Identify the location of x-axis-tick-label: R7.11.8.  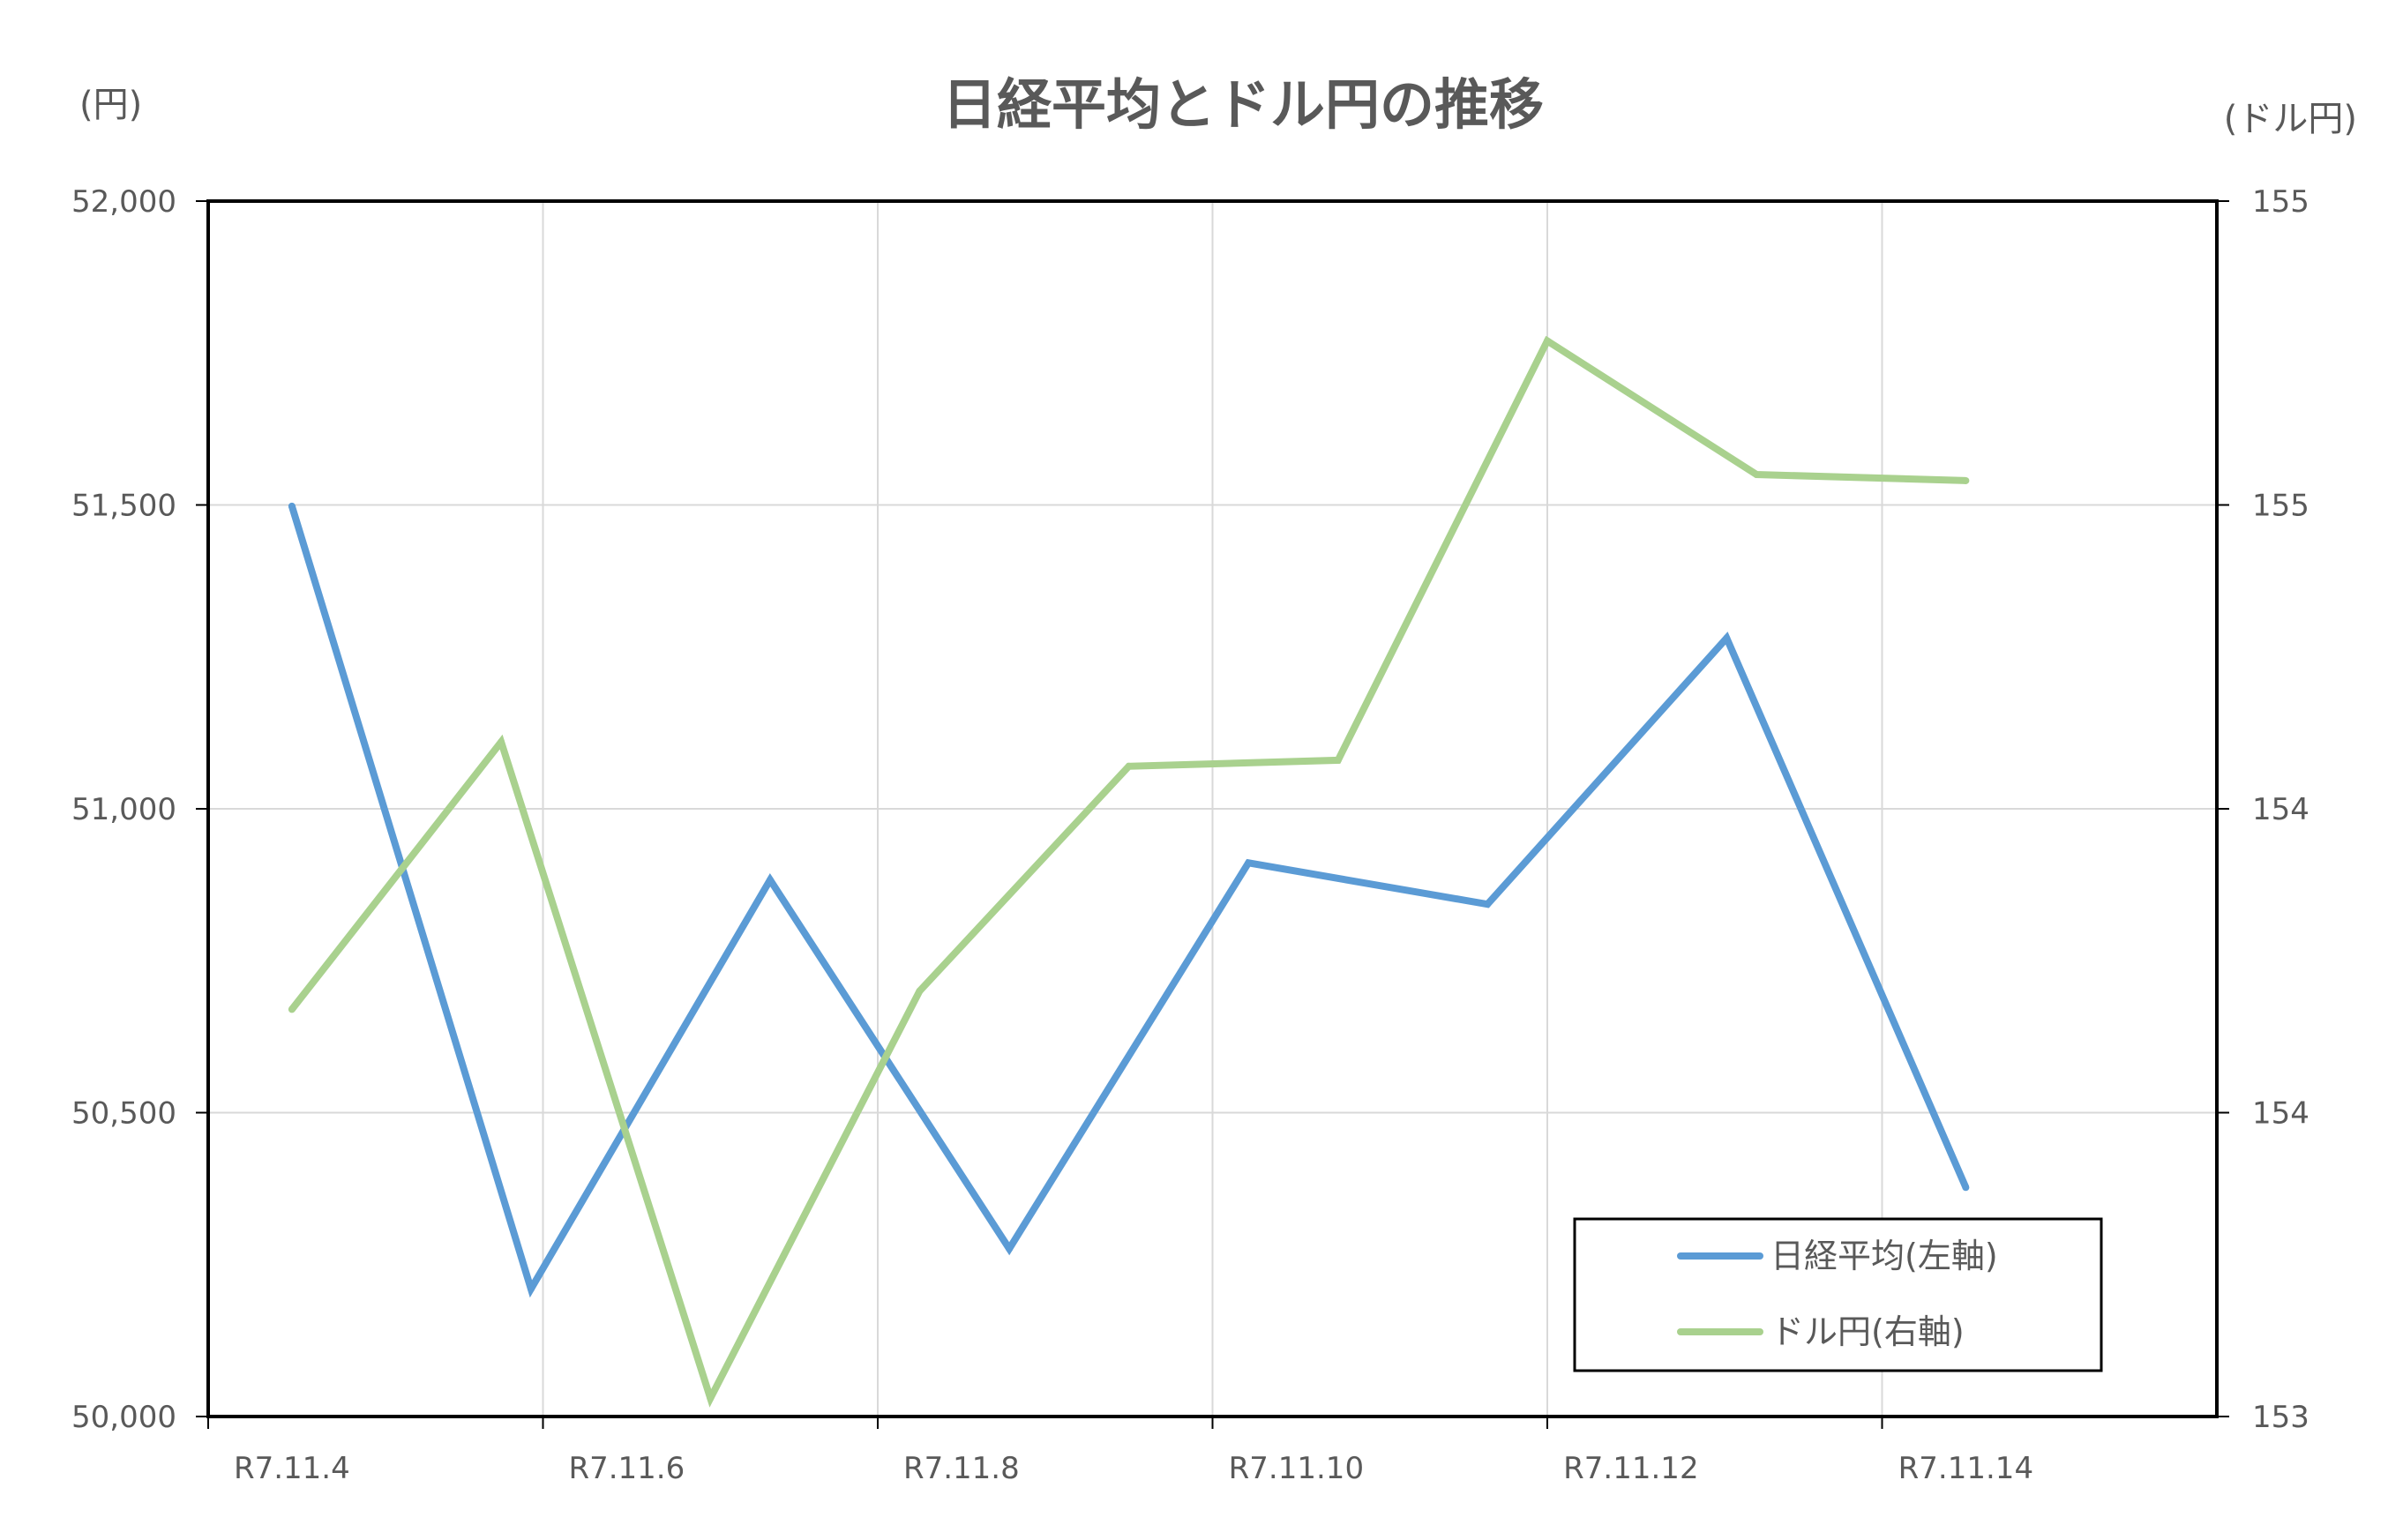
(961, 1468).